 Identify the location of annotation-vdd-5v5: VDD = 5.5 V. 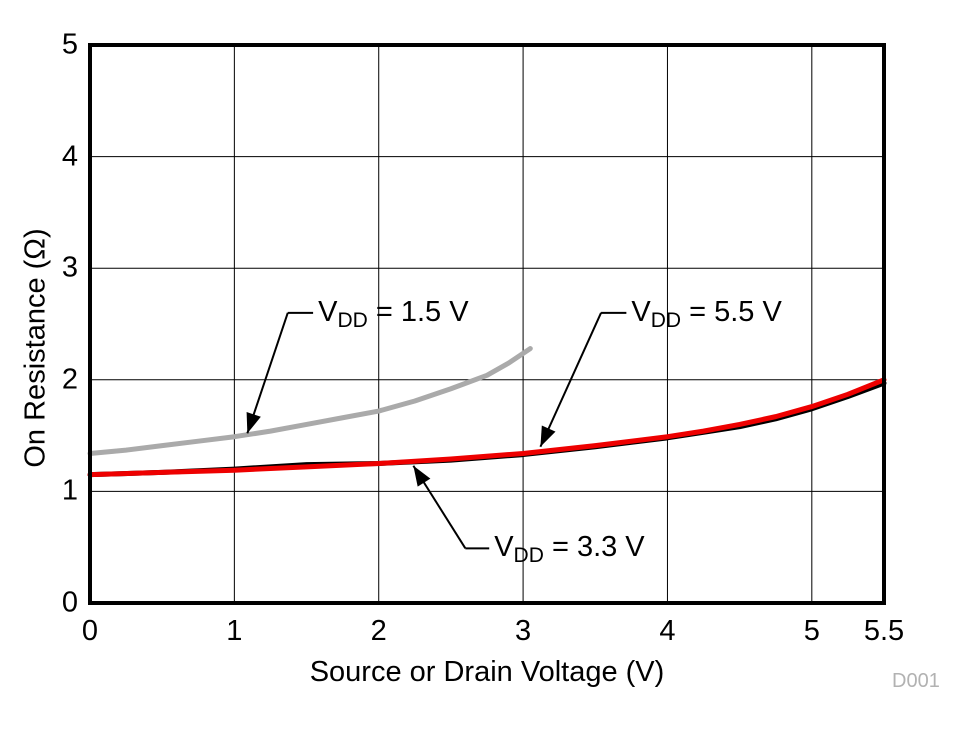
(706, 313).